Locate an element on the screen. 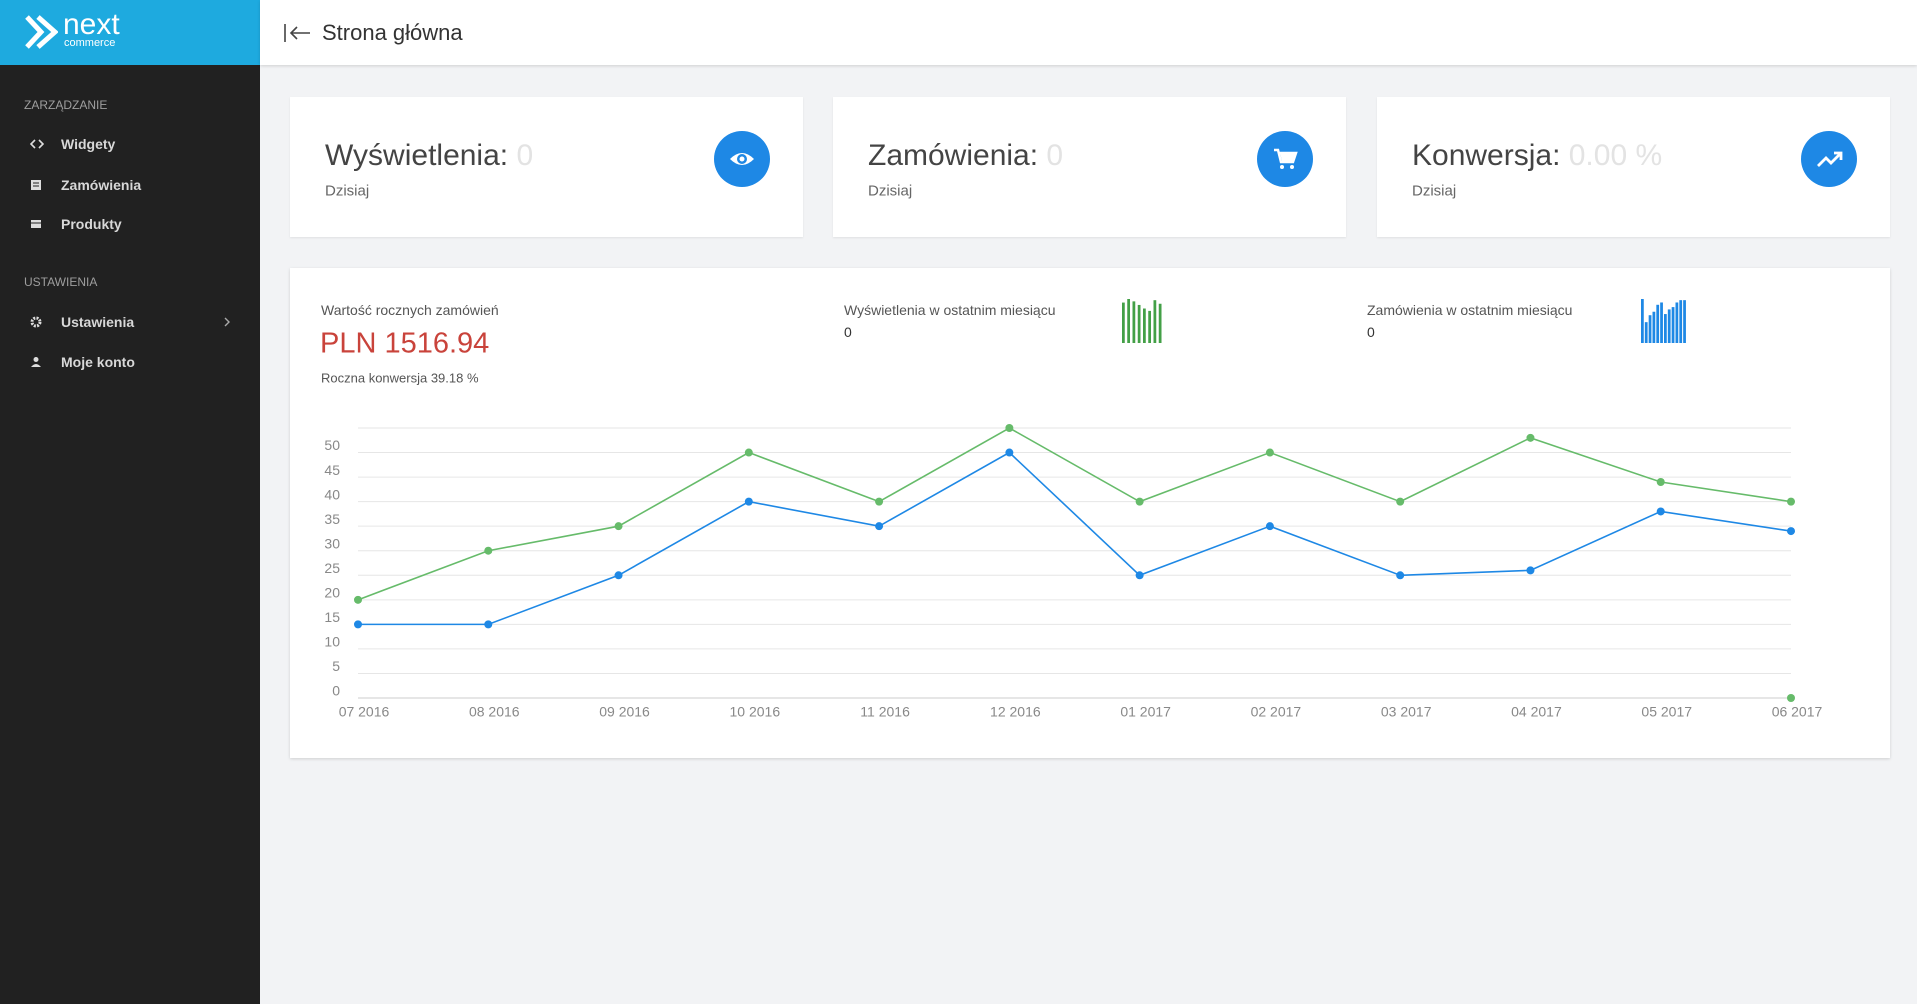 The height and width of the screenshot is (1004, 1917). y-tick-label: 35 is located at coordinates (332, 519).